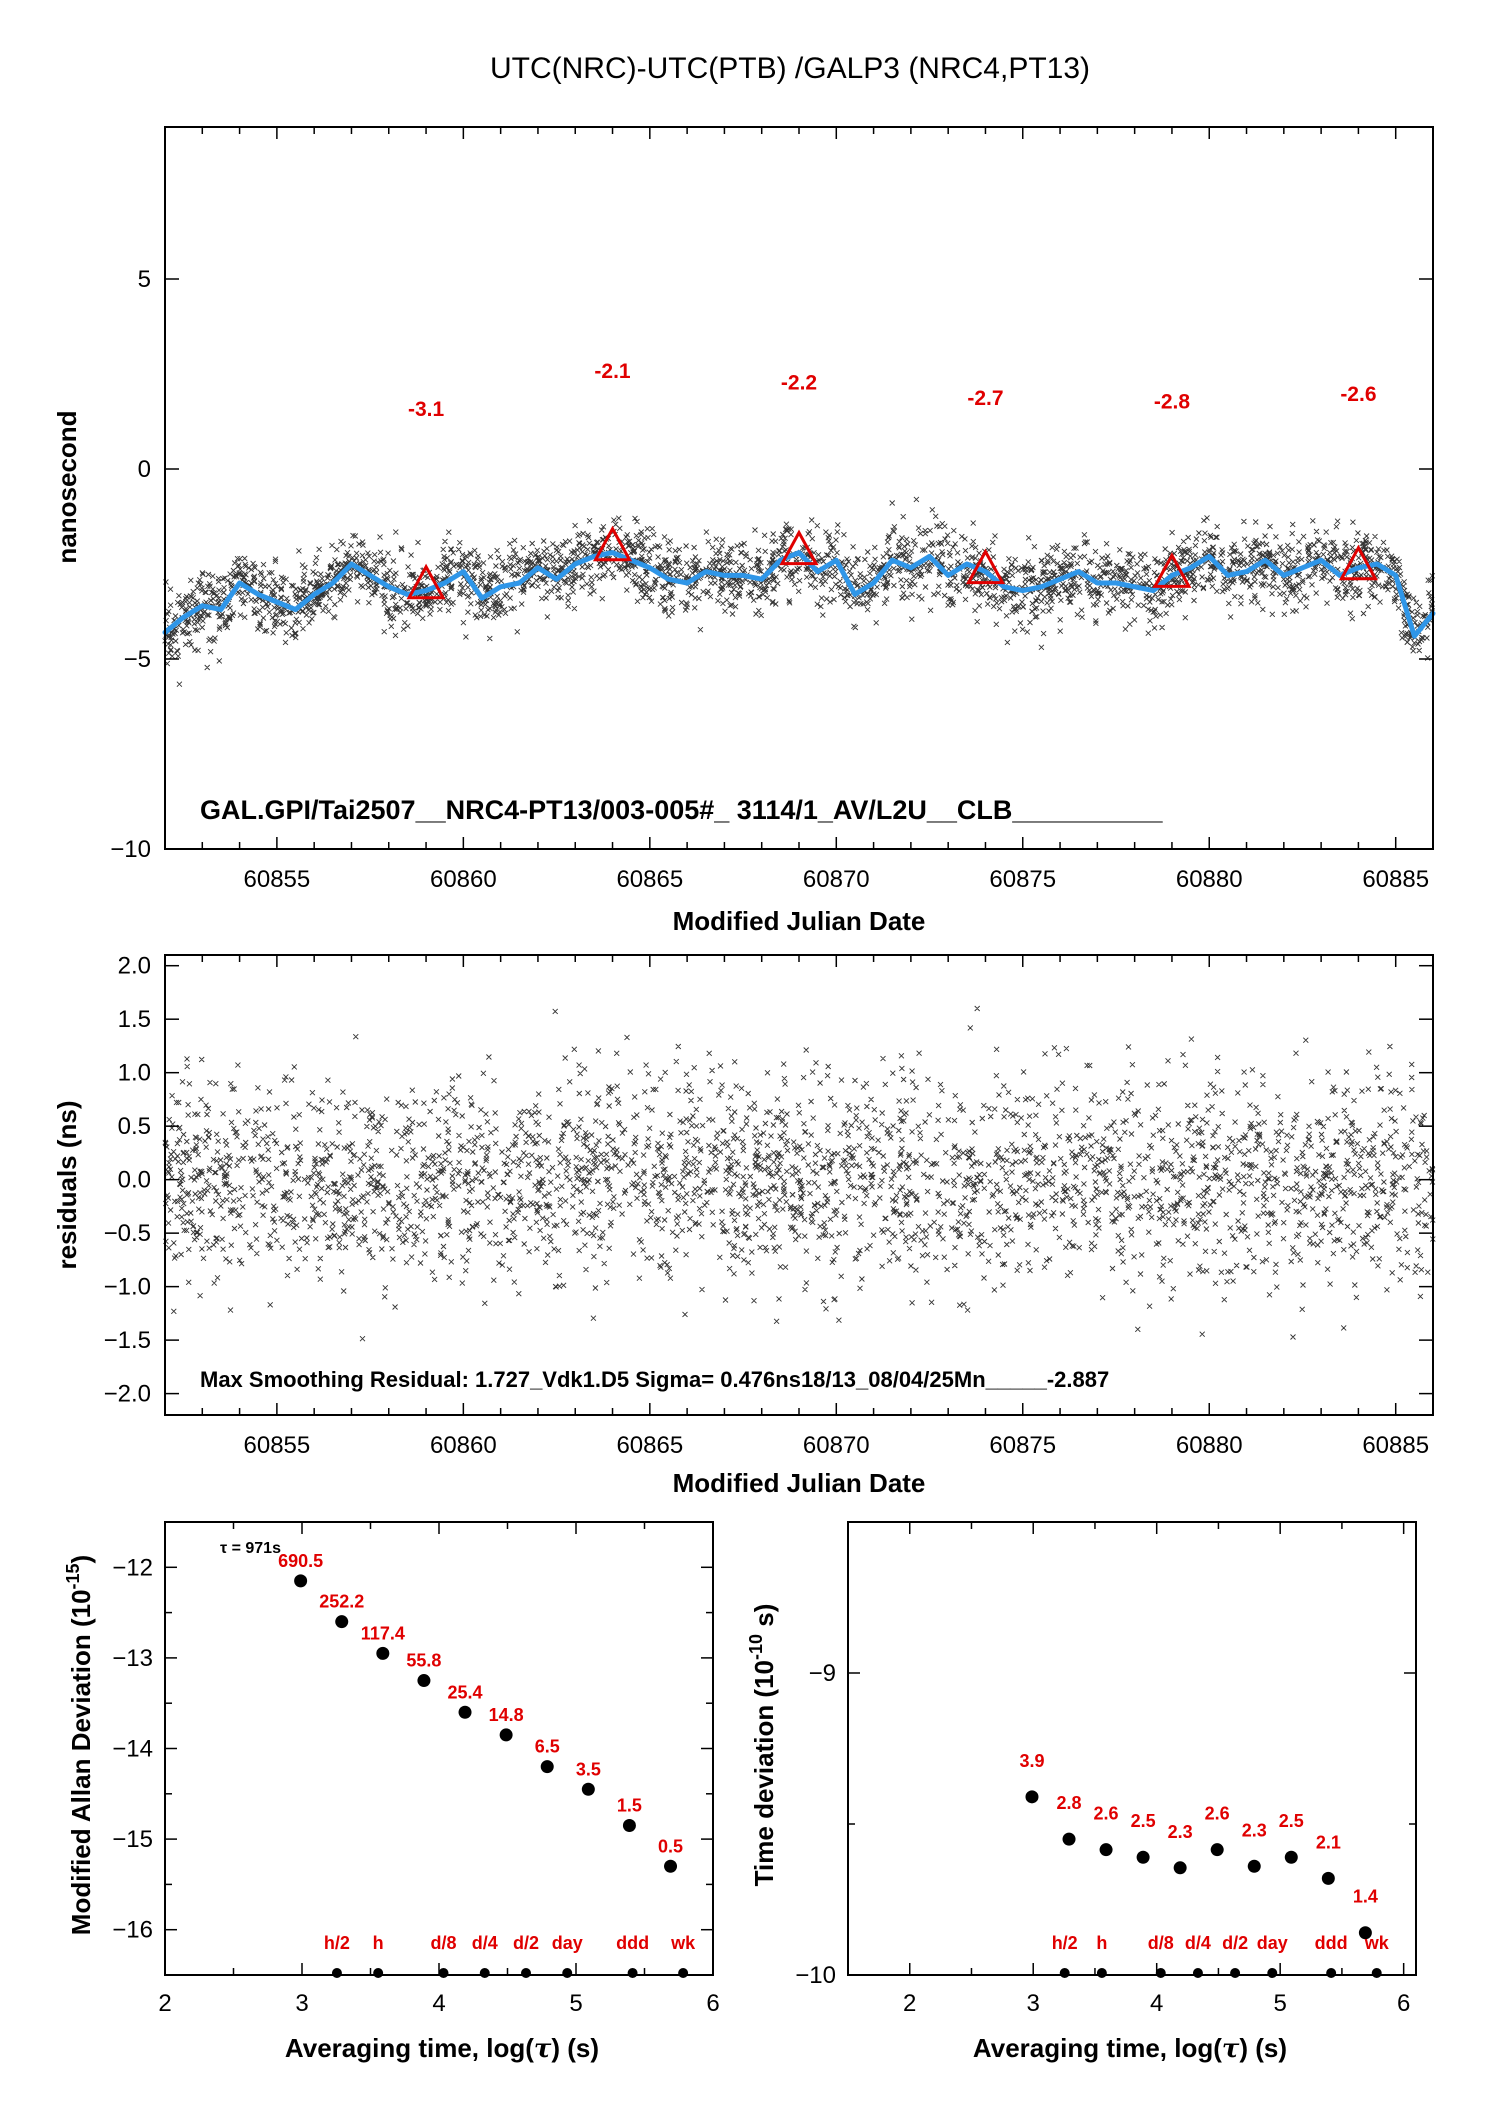 The image size is (1488, 2105). Describe the element at coordinates (134, 1073) in the screenshot. I see `y-tick-label: 1.0` at that location.